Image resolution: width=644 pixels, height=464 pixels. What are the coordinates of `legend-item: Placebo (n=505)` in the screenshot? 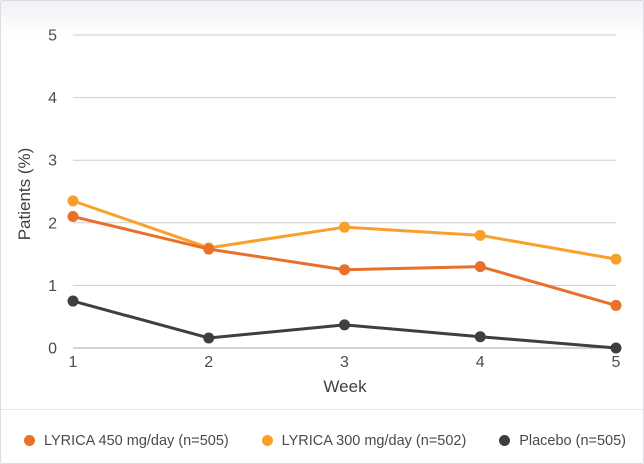 It's located at (562, 441).